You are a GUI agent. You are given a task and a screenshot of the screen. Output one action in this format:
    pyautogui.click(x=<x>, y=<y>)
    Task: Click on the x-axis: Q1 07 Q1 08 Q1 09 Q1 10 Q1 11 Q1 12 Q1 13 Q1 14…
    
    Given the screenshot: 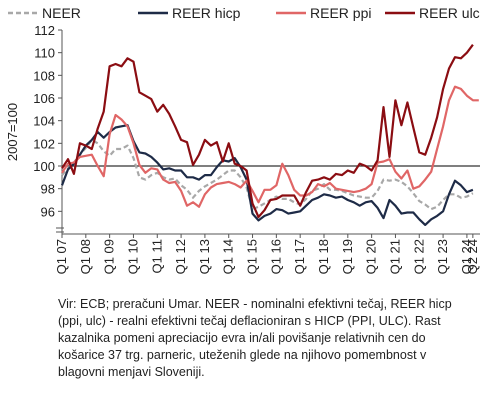 What is the action you would take?
    pyautogui.click(x=267, y=253)
    